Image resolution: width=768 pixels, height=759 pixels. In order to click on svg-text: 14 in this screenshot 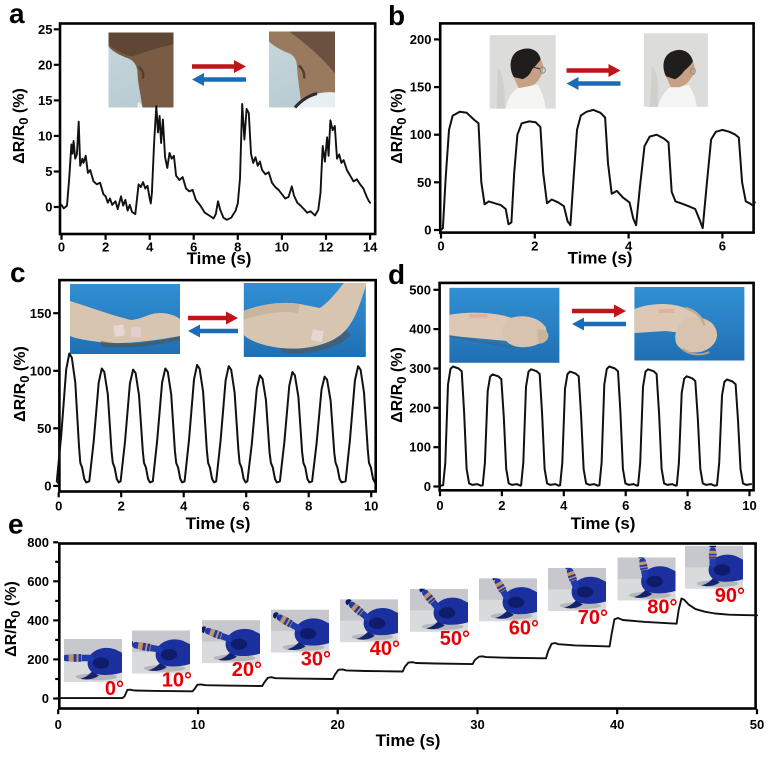, I will do `click(370, 247)`.